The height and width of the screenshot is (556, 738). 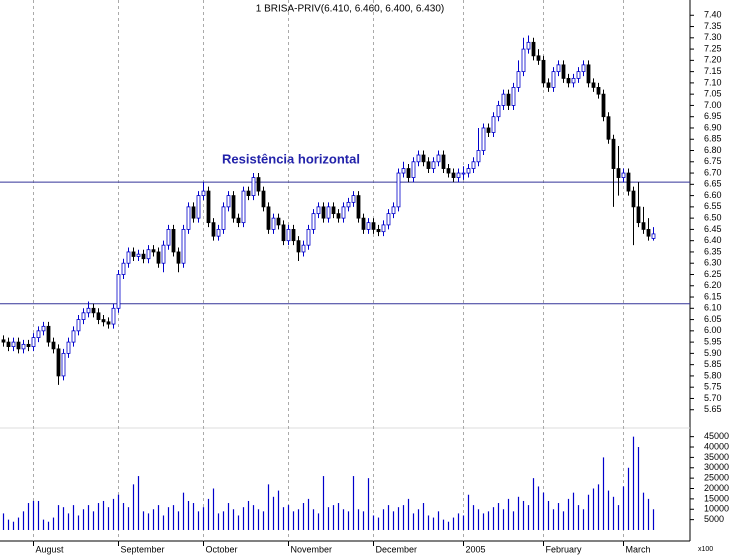 I want to click on y-tick-label: 6.35, so click(x=713, y=251).